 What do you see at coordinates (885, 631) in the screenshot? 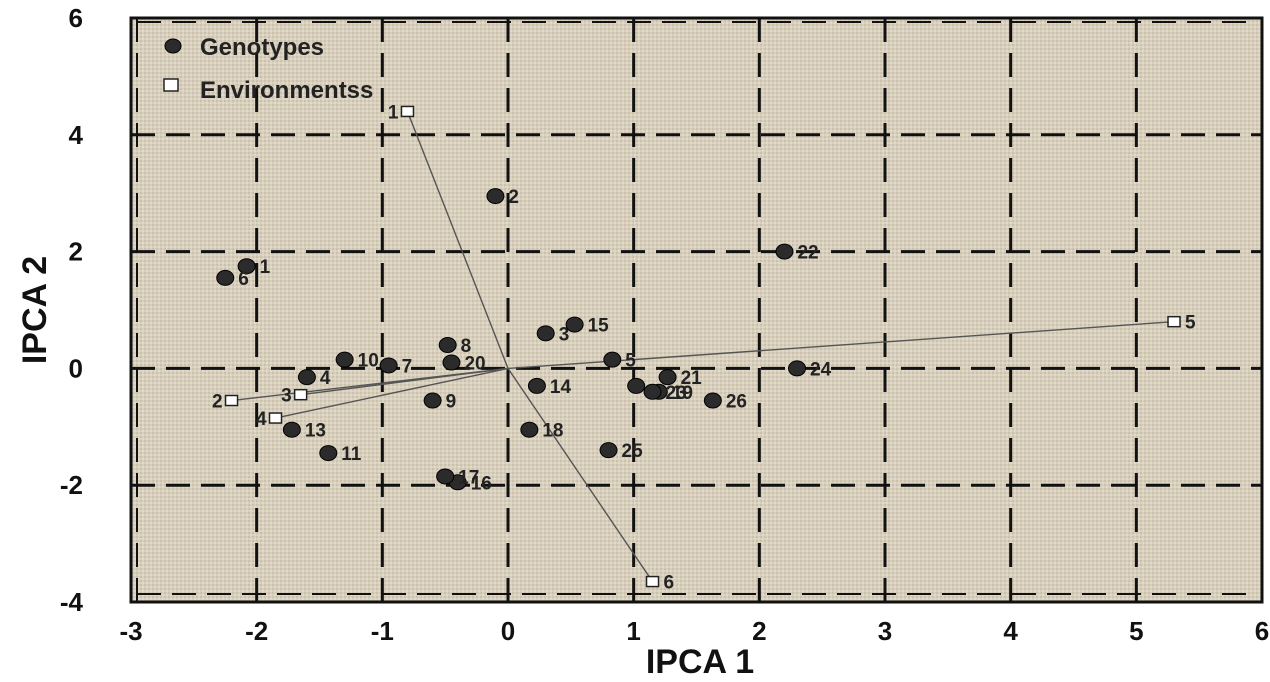
I see `x-tick-label: 3` at bounding box center [885, 631].